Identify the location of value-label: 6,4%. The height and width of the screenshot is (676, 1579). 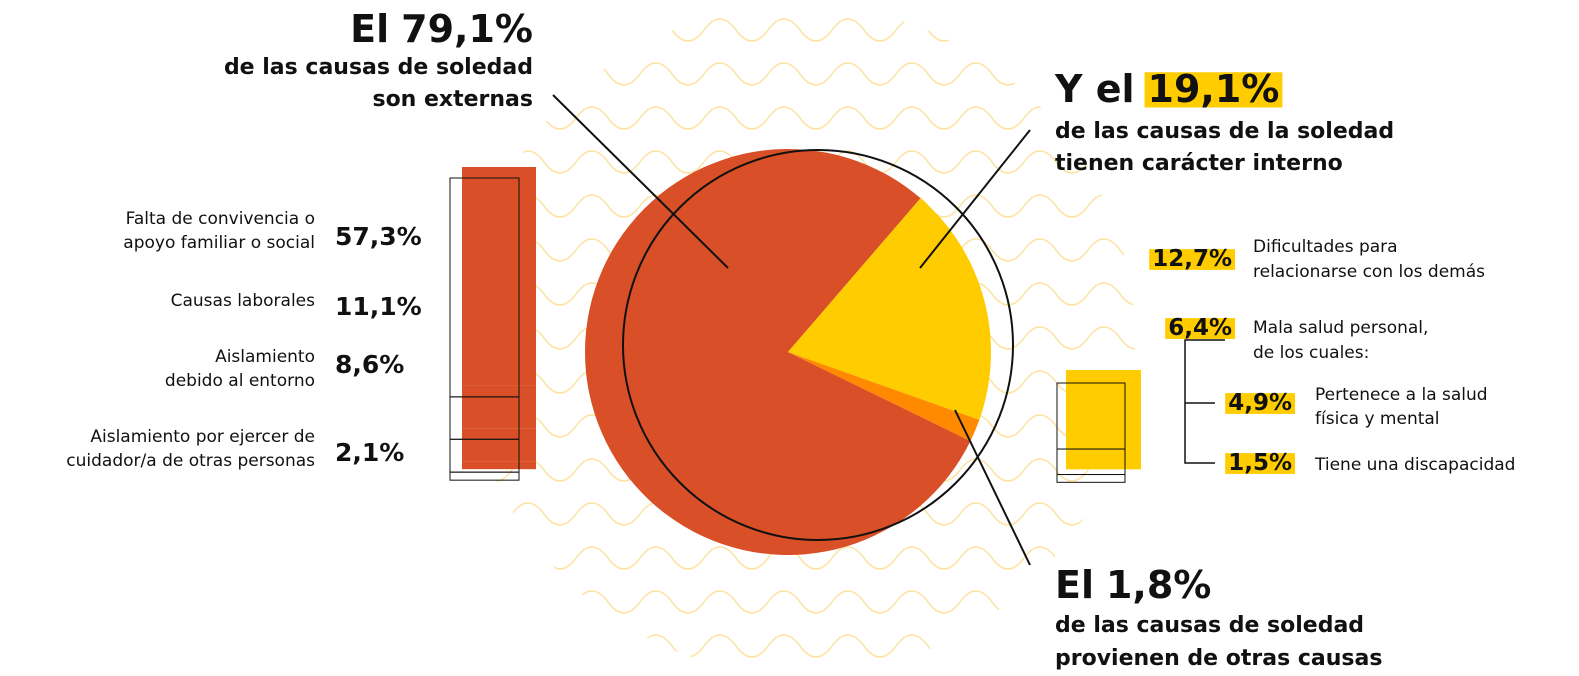
(1200, 328).